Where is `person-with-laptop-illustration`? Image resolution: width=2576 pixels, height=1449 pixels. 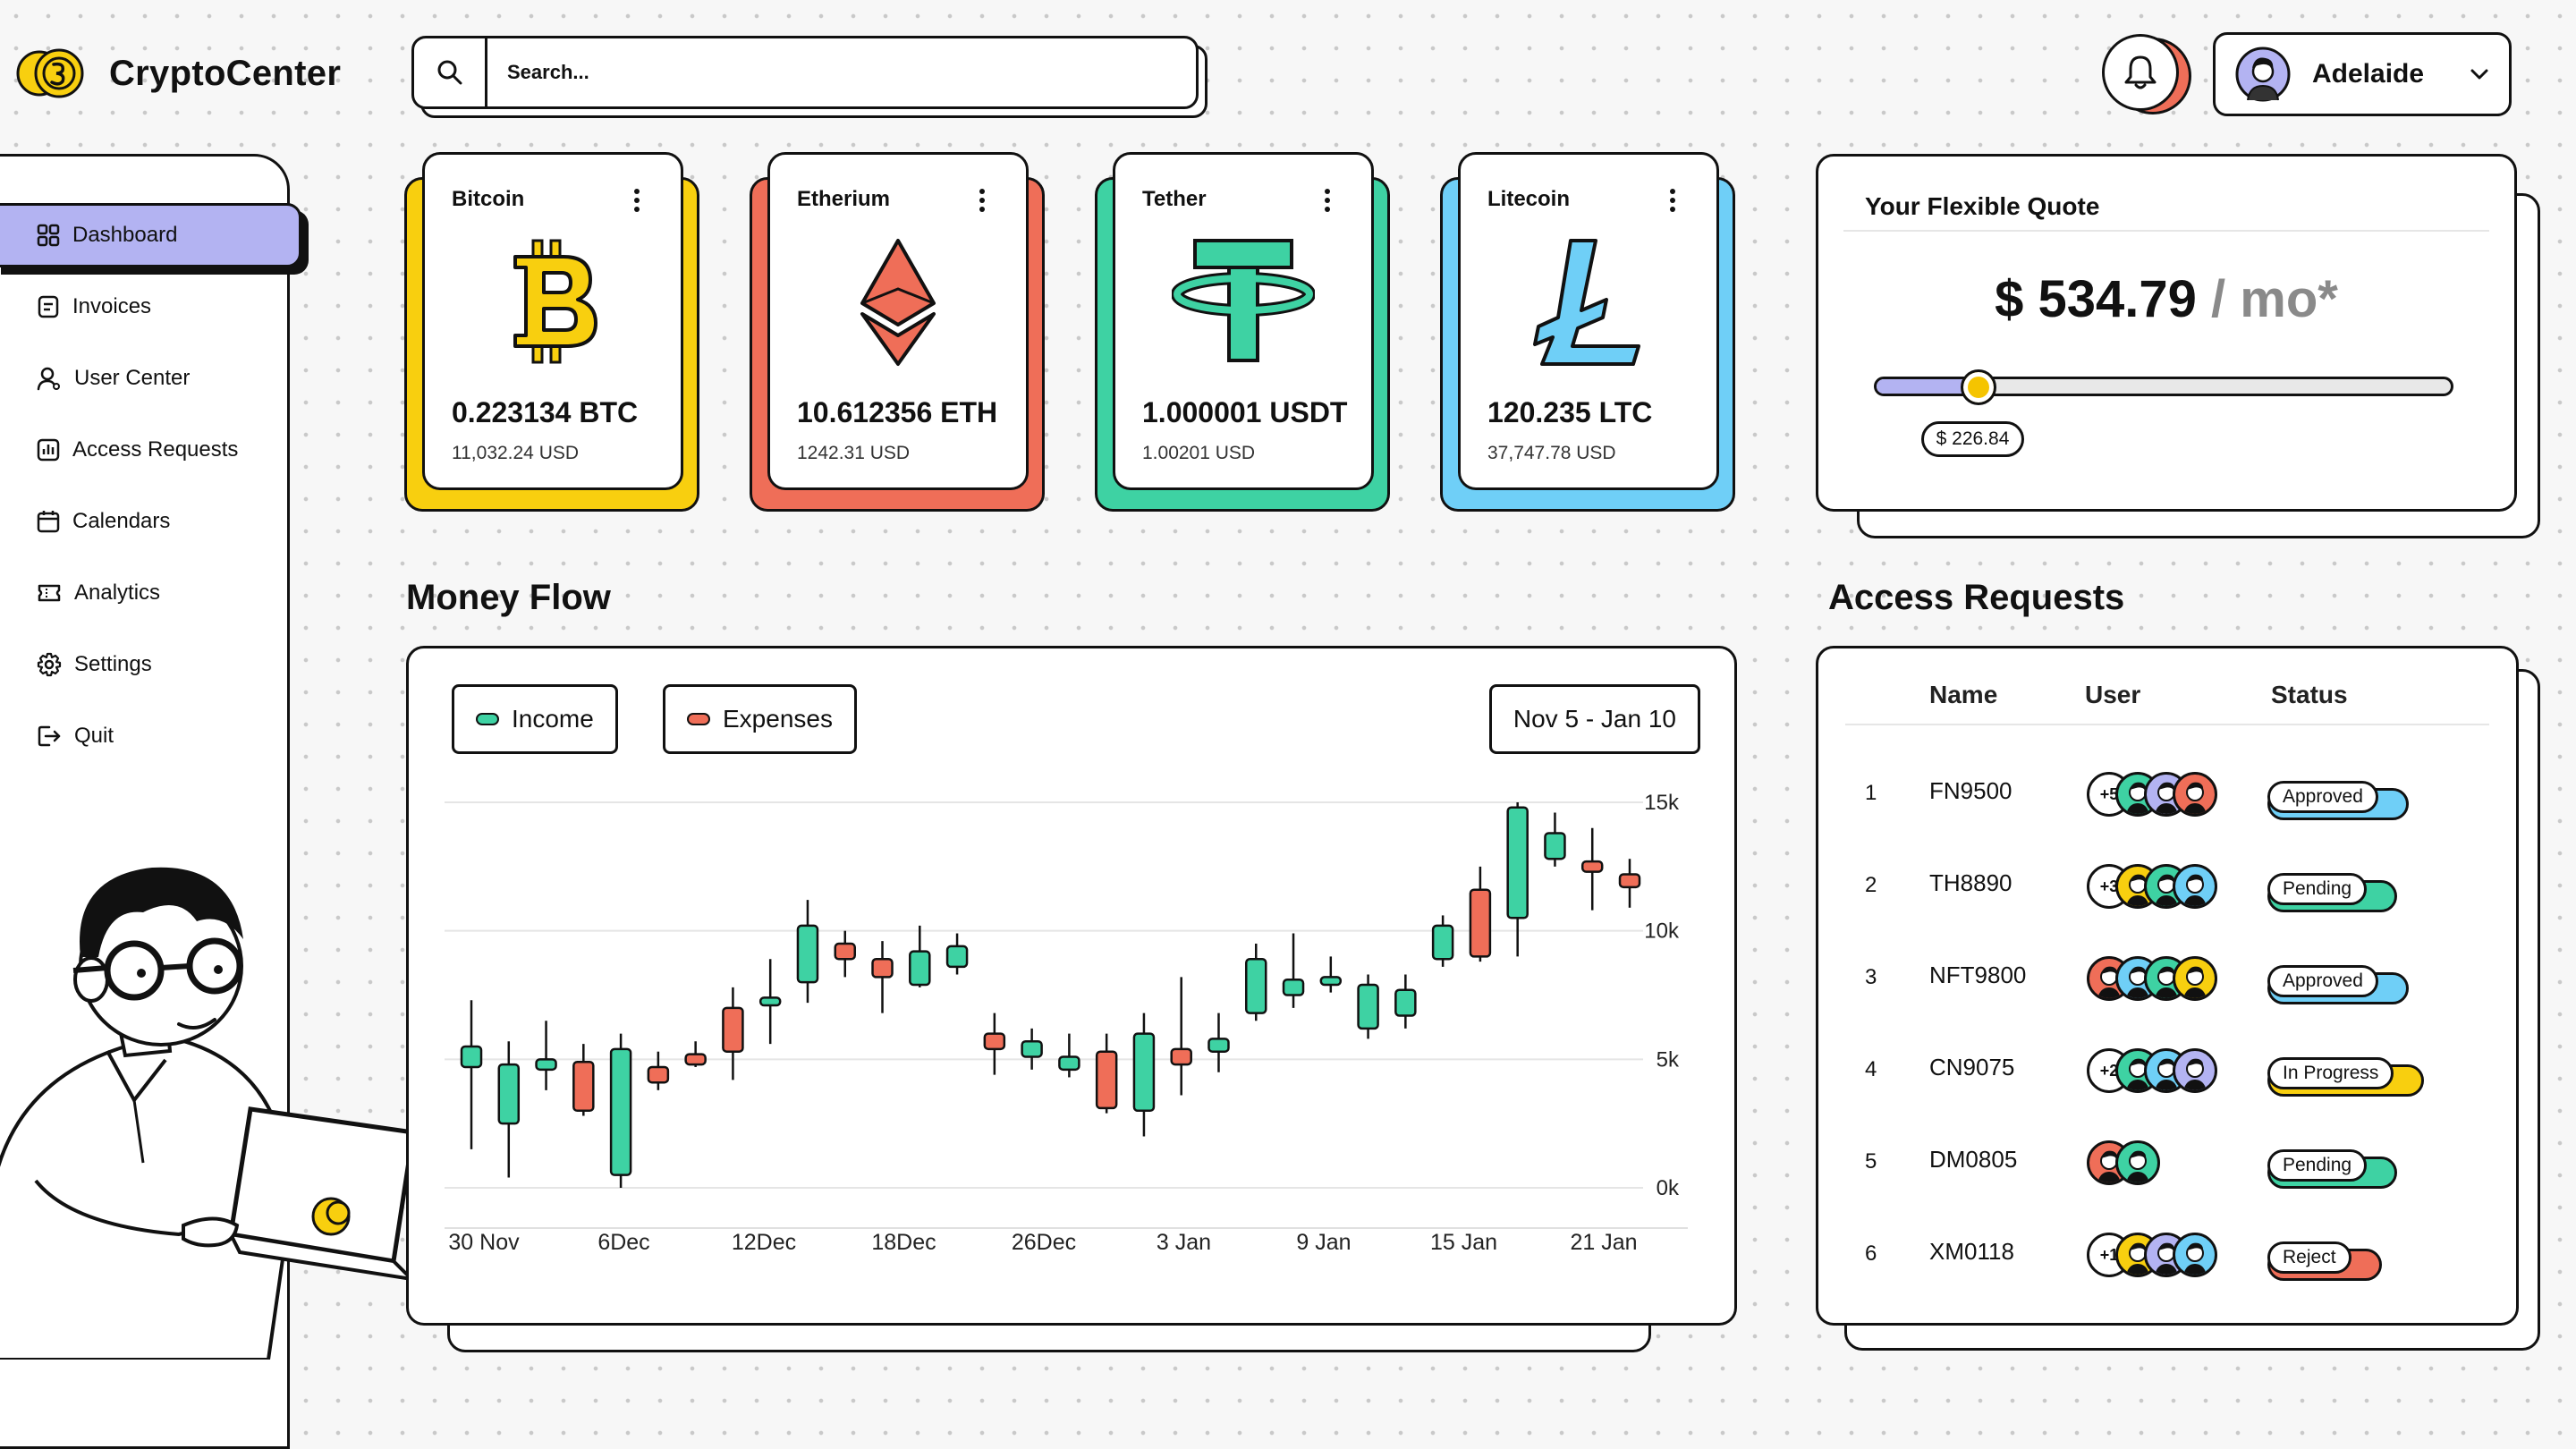 person-with-laptop-illustration is located at coordinates (208, 1113).